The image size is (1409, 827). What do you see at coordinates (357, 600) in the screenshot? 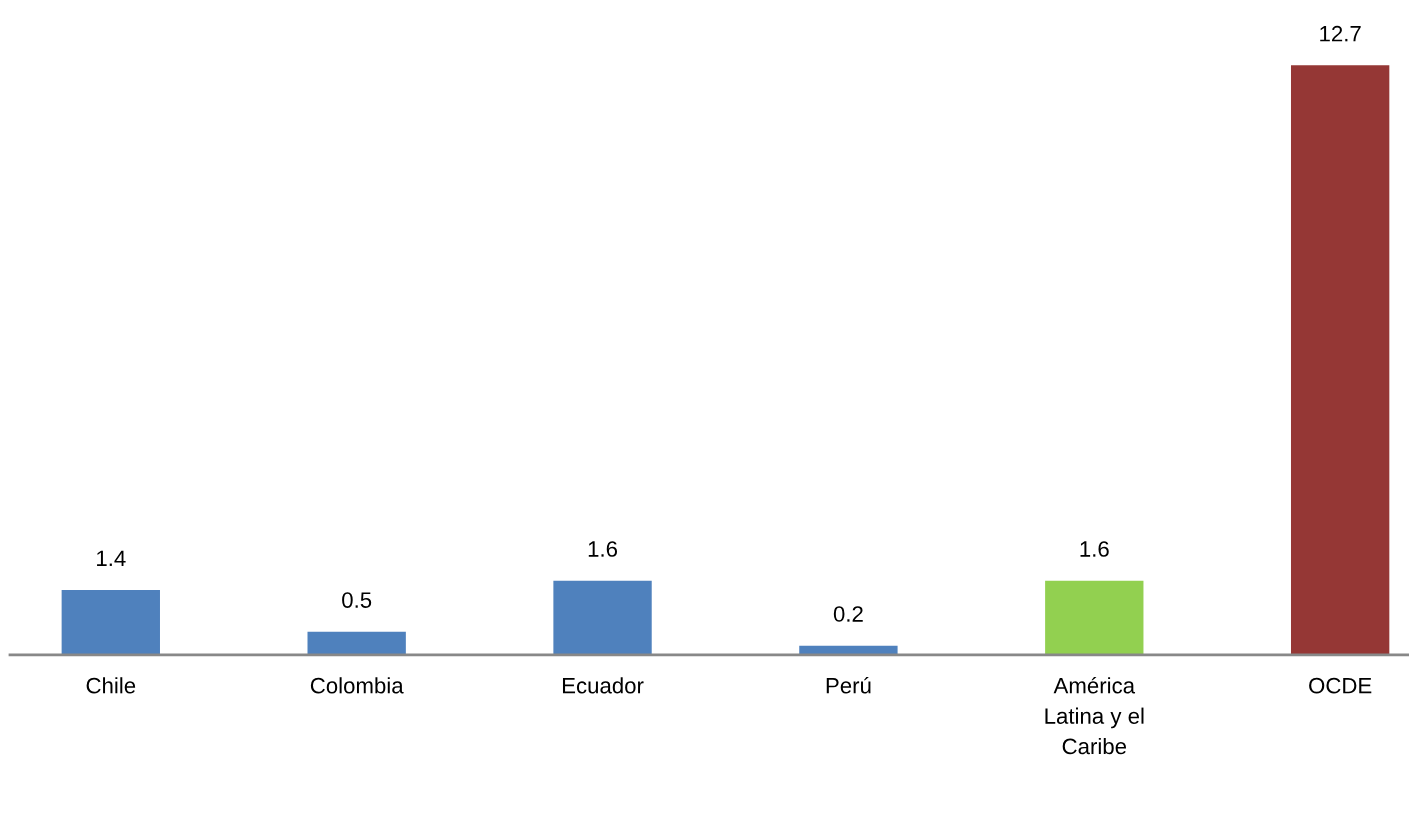
I see `data-label: 0.5` at bounding box center [357, 600].